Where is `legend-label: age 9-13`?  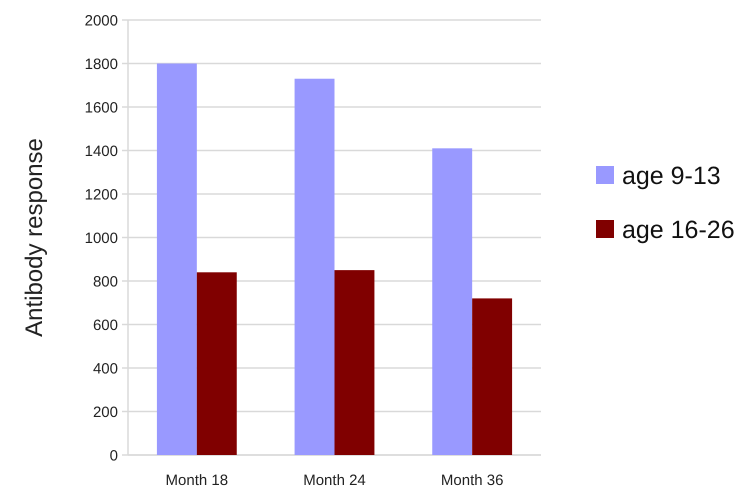 legend-label: age 9-13 is located at coordinates (671, 176).